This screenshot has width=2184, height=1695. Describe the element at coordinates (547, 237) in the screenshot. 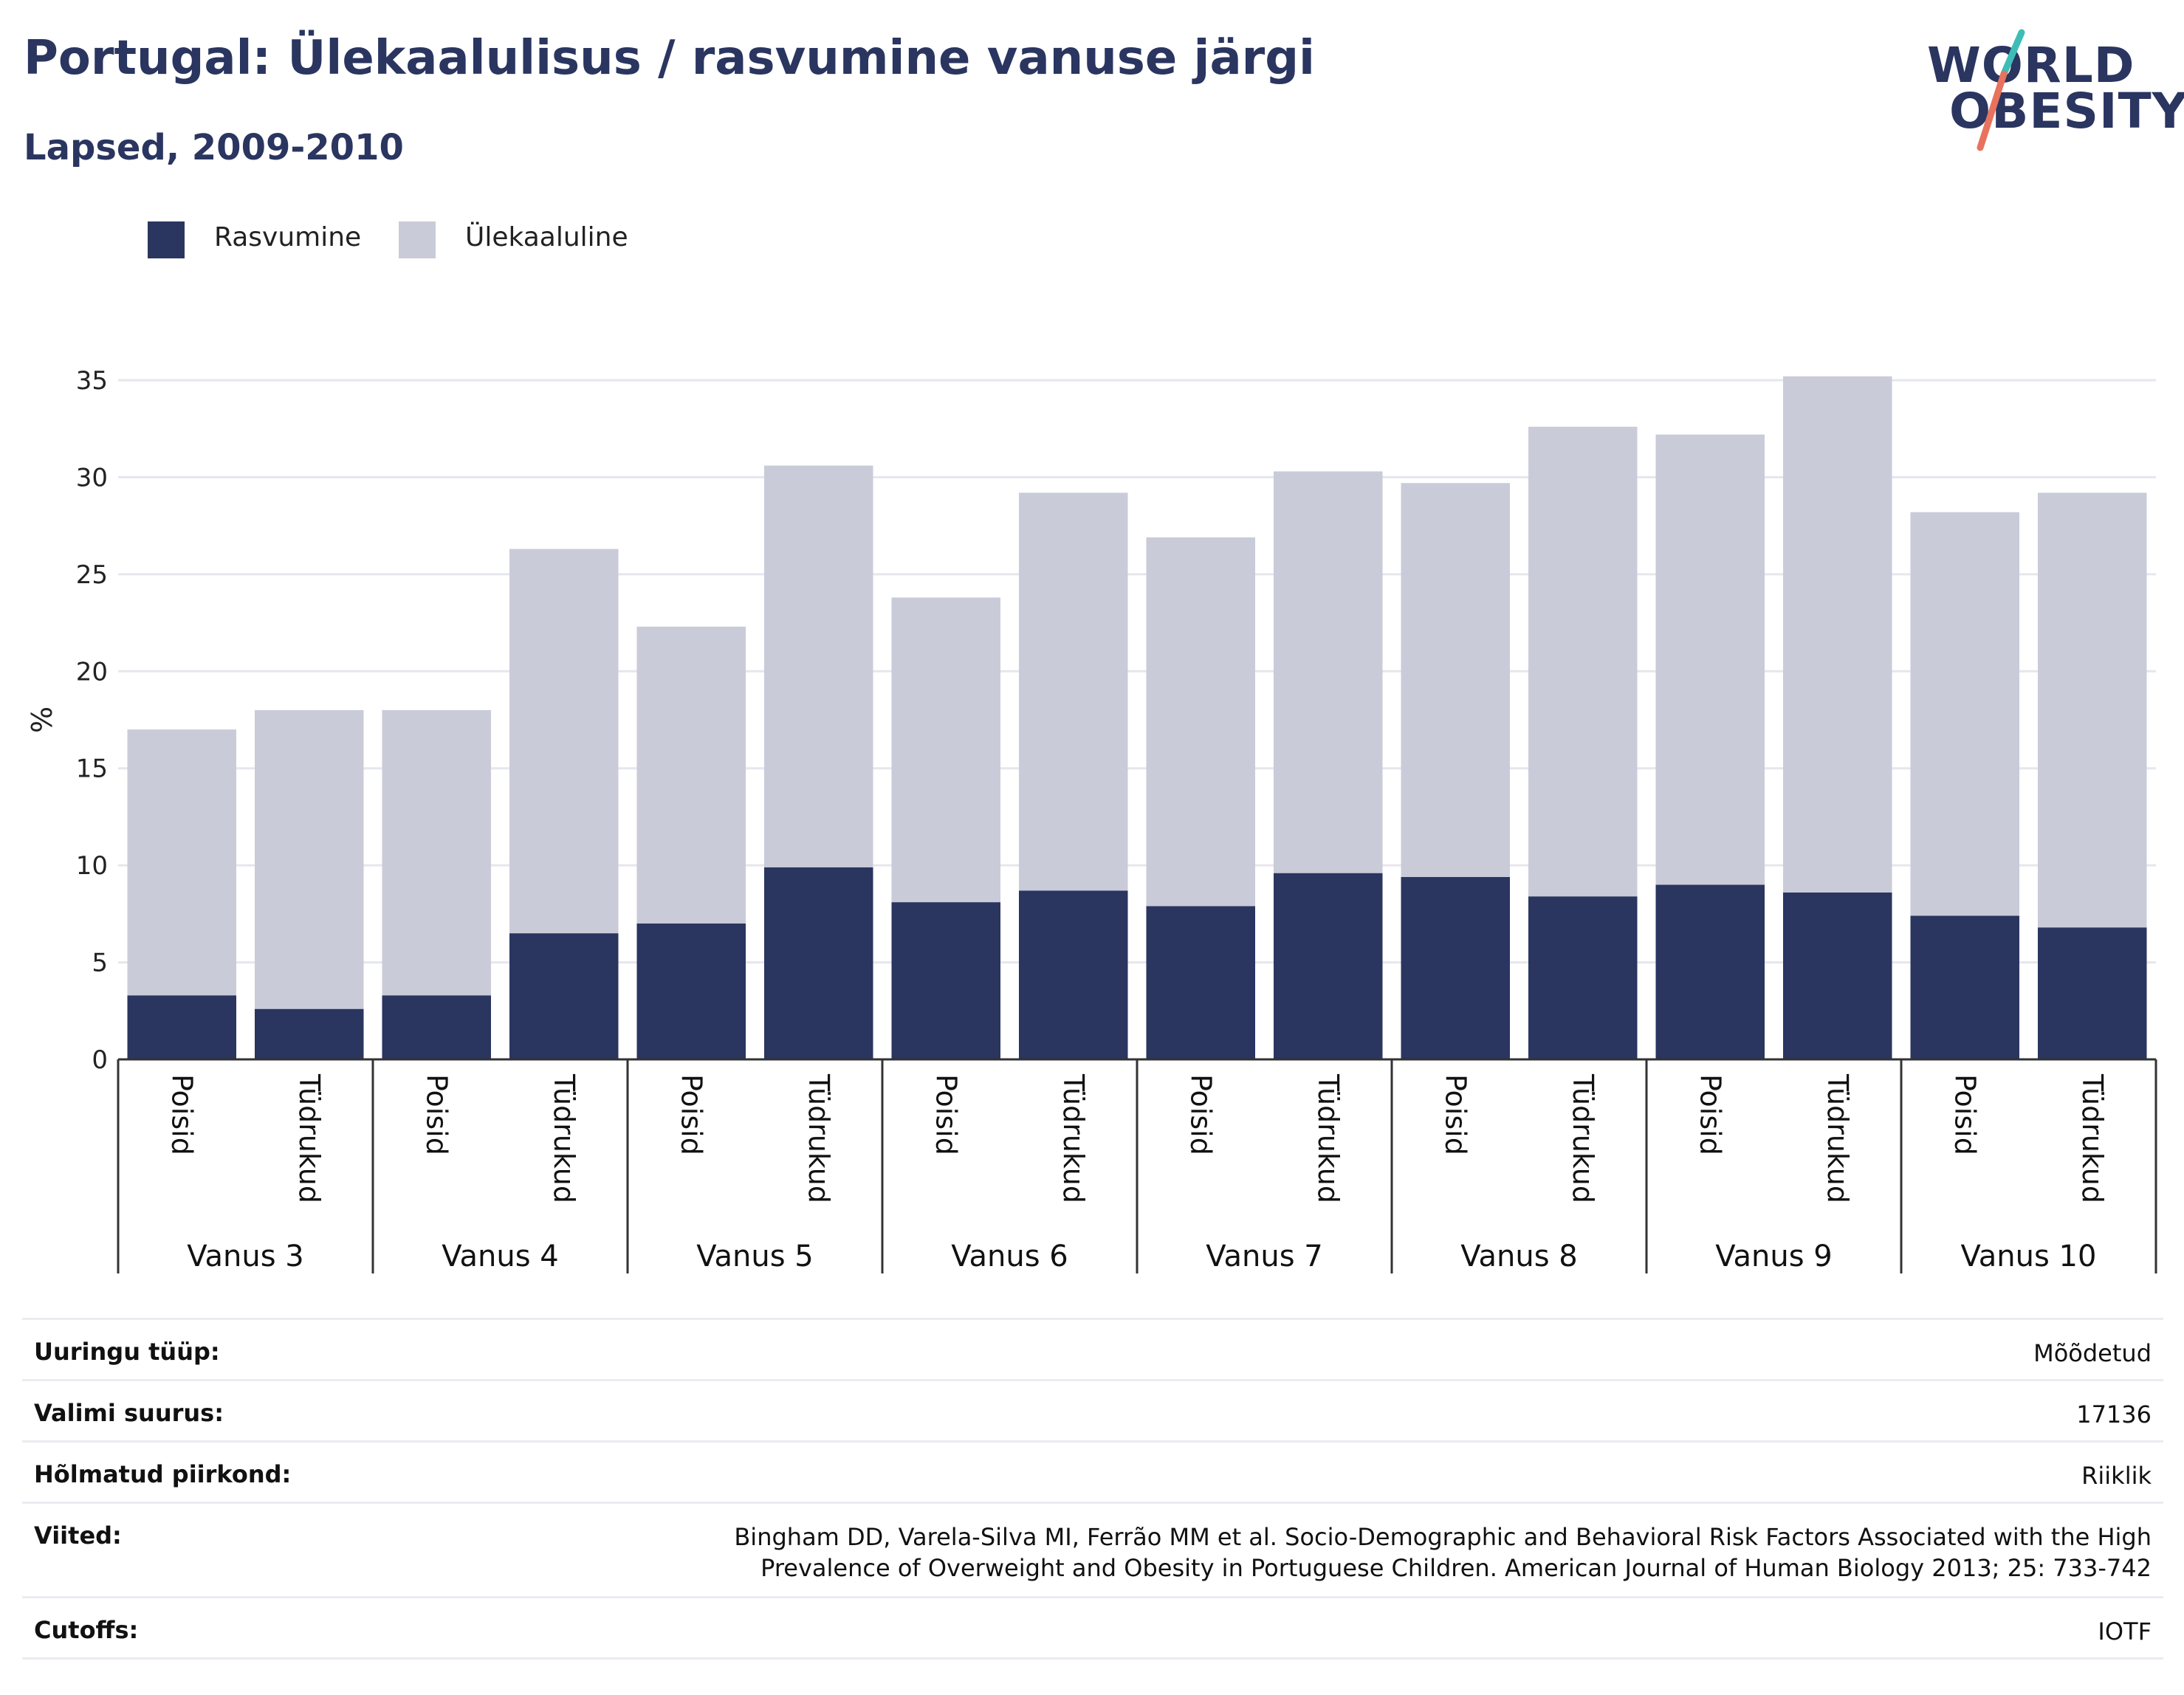

I see `legend-label-overweight: Ülekaaluline` at that location.